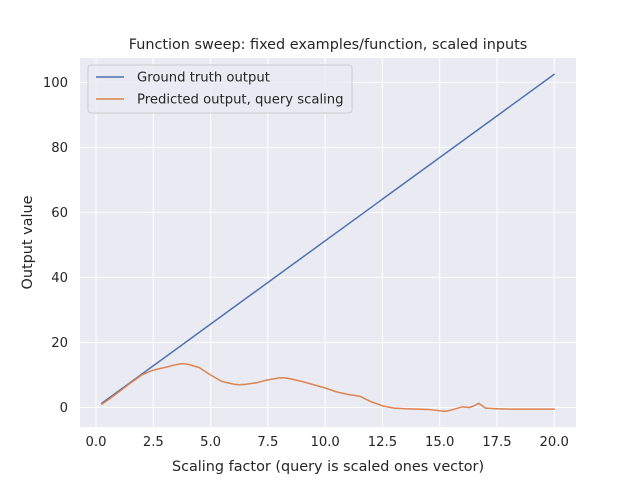  Describe the element at coordinates (59, 148) in the screenshot. I see `y-tick-label: 80` at that location.